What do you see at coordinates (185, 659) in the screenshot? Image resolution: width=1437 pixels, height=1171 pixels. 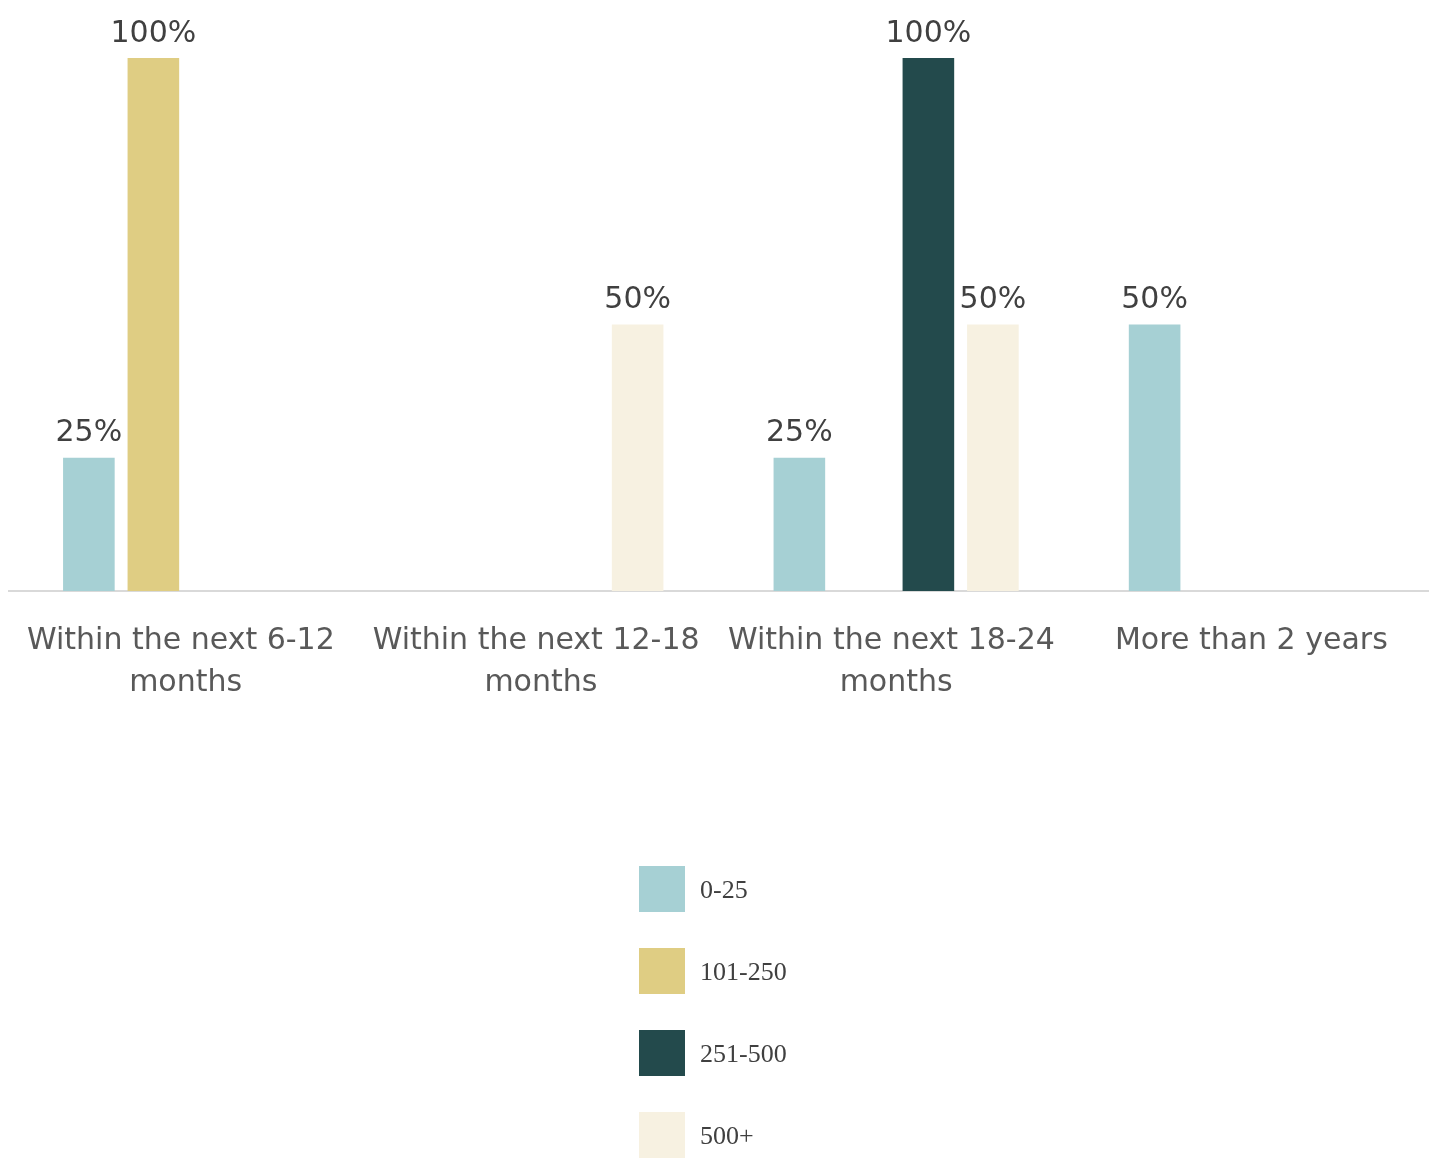 I see `x-tick-label: Within the next 6-12 months` at bounding box center [185, 659].